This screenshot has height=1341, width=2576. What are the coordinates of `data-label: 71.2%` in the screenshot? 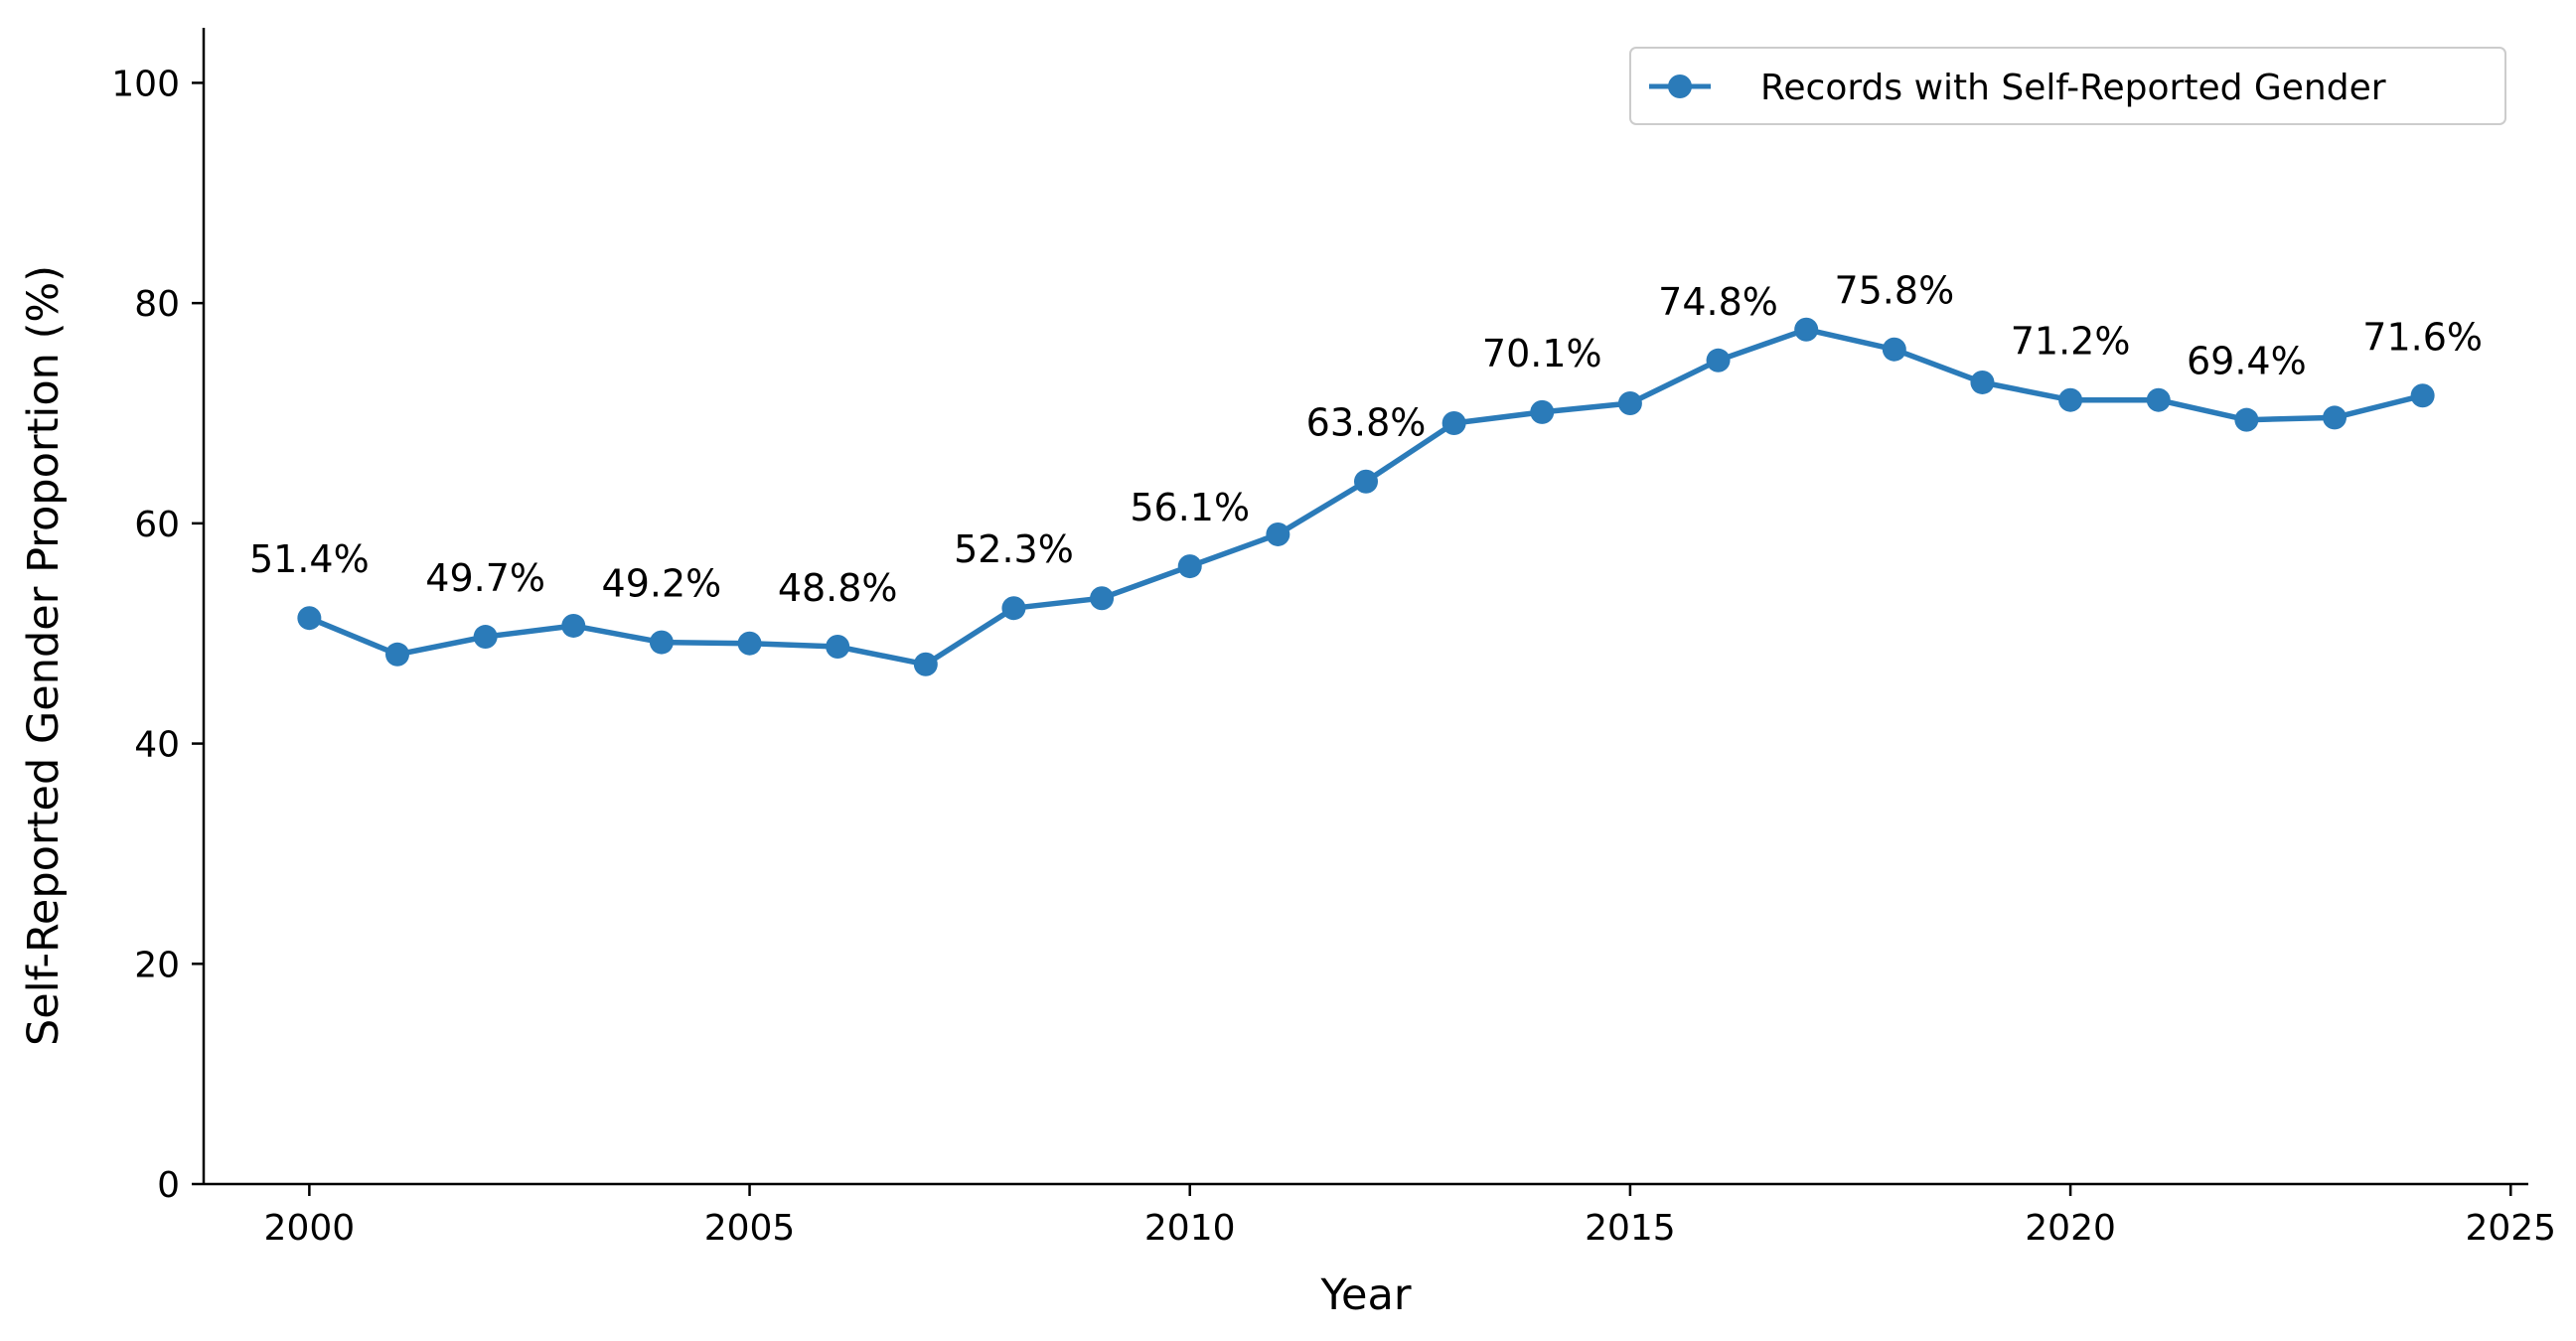 It's located at (2071, 342).